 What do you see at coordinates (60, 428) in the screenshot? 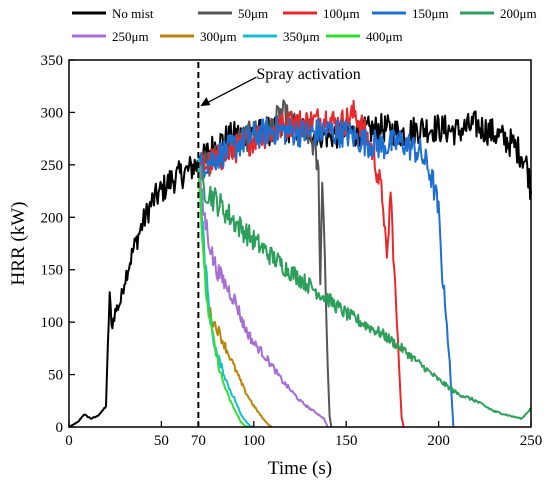
I see `y-tick-label-0: 0` at bounding box center [60, 428].